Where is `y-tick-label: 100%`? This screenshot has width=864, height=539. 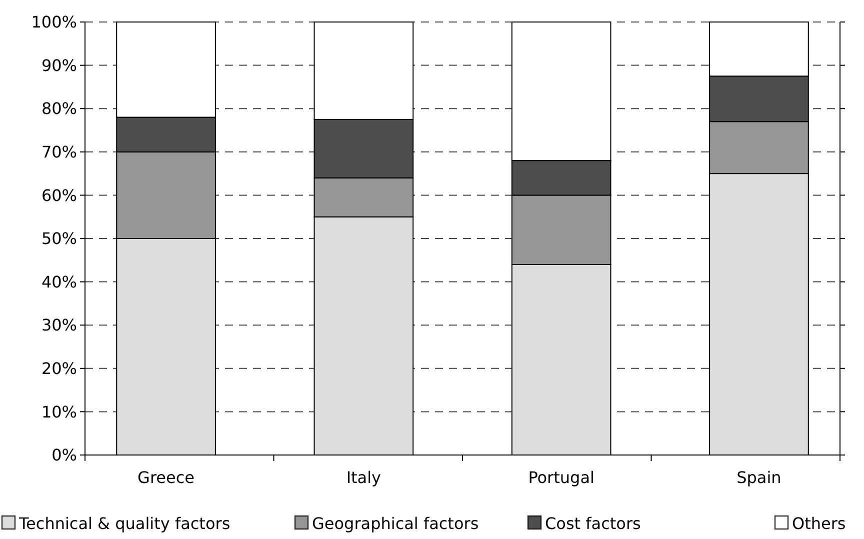 y-tick-label: 100% is located at coordinates (54, 22).